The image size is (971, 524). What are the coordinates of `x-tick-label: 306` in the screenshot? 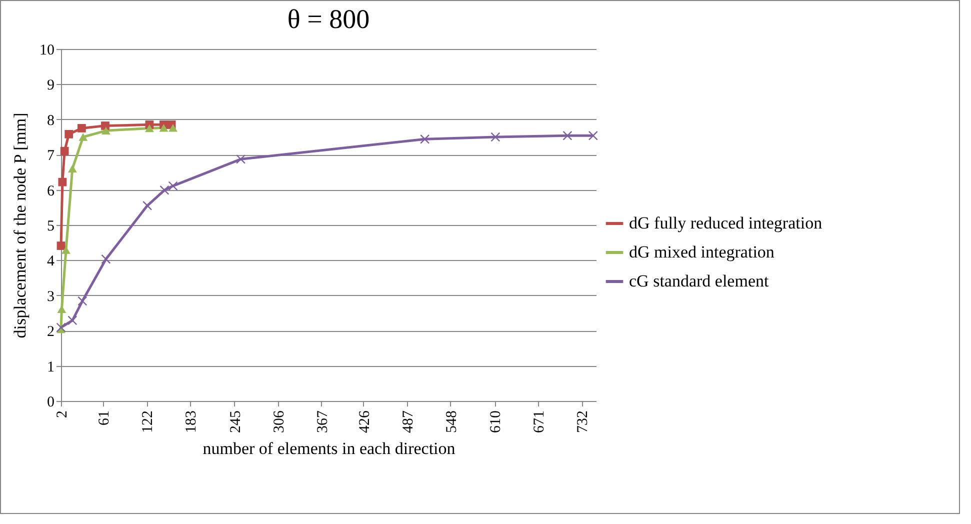 It's located at (279, 421).